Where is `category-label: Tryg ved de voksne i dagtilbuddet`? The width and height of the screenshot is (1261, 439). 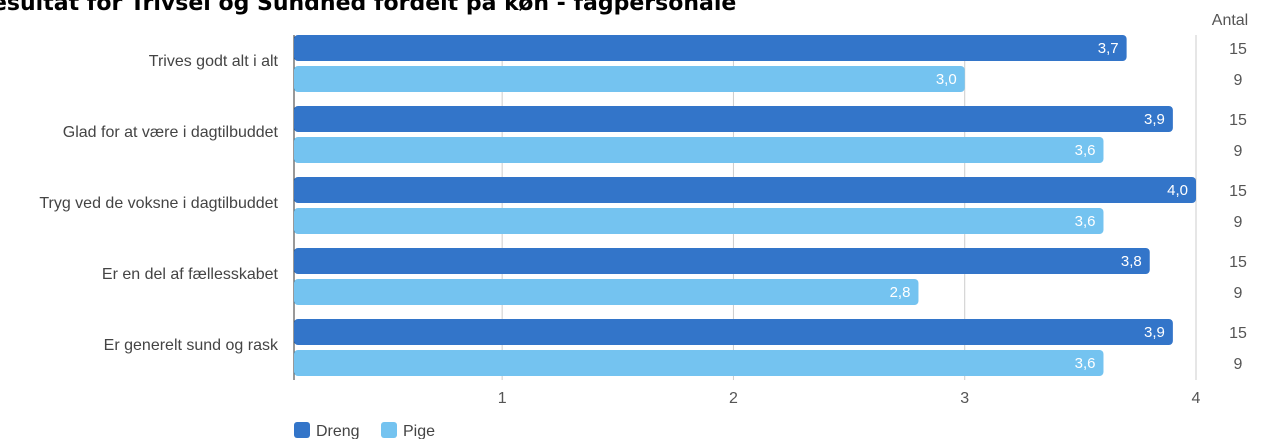 category-label: Tryg ved de voksne i dagtilbuddet is located at coordinates (158, 203).